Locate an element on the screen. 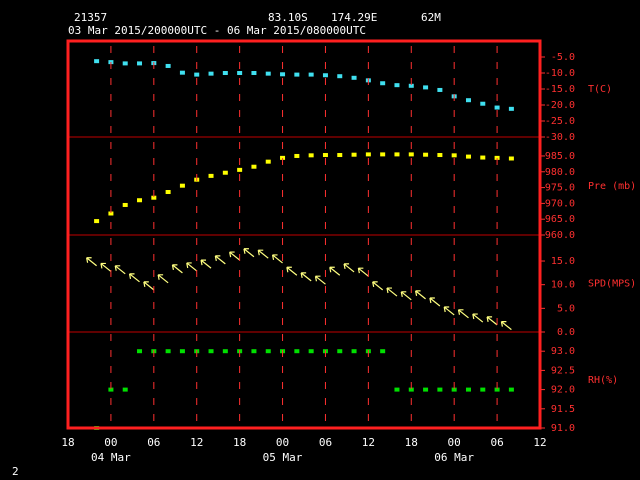  x-tick-label: 06 is located at coordinates (153, 442).